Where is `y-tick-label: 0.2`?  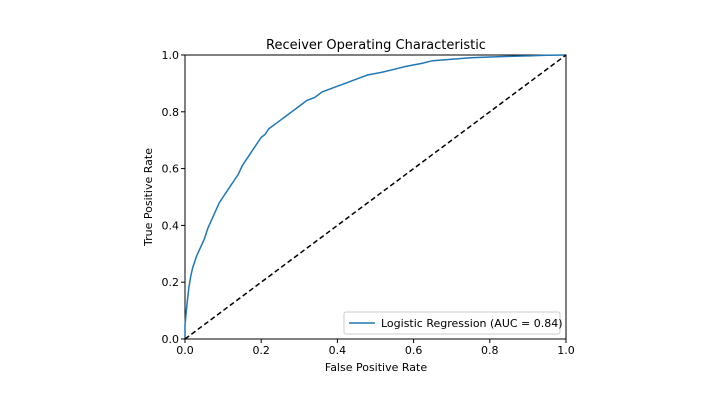
y-tick-label: 0.2 is located at coordinates (171, 282).